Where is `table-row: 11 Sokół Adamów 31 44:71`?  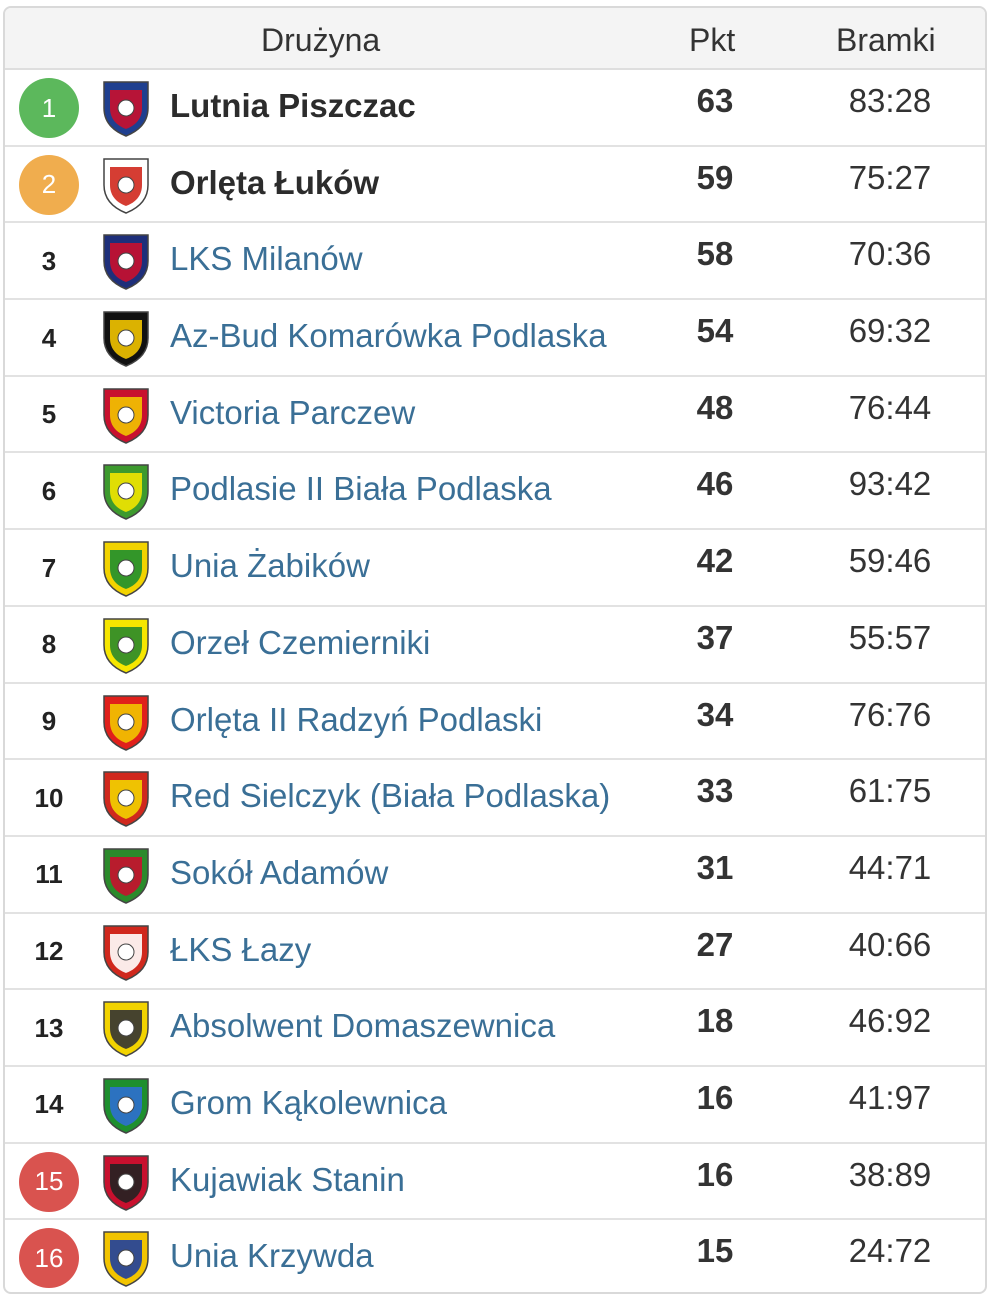
table-row: 11 Sokół Adamów 31 44:71 is located at coordinates (495, 875).